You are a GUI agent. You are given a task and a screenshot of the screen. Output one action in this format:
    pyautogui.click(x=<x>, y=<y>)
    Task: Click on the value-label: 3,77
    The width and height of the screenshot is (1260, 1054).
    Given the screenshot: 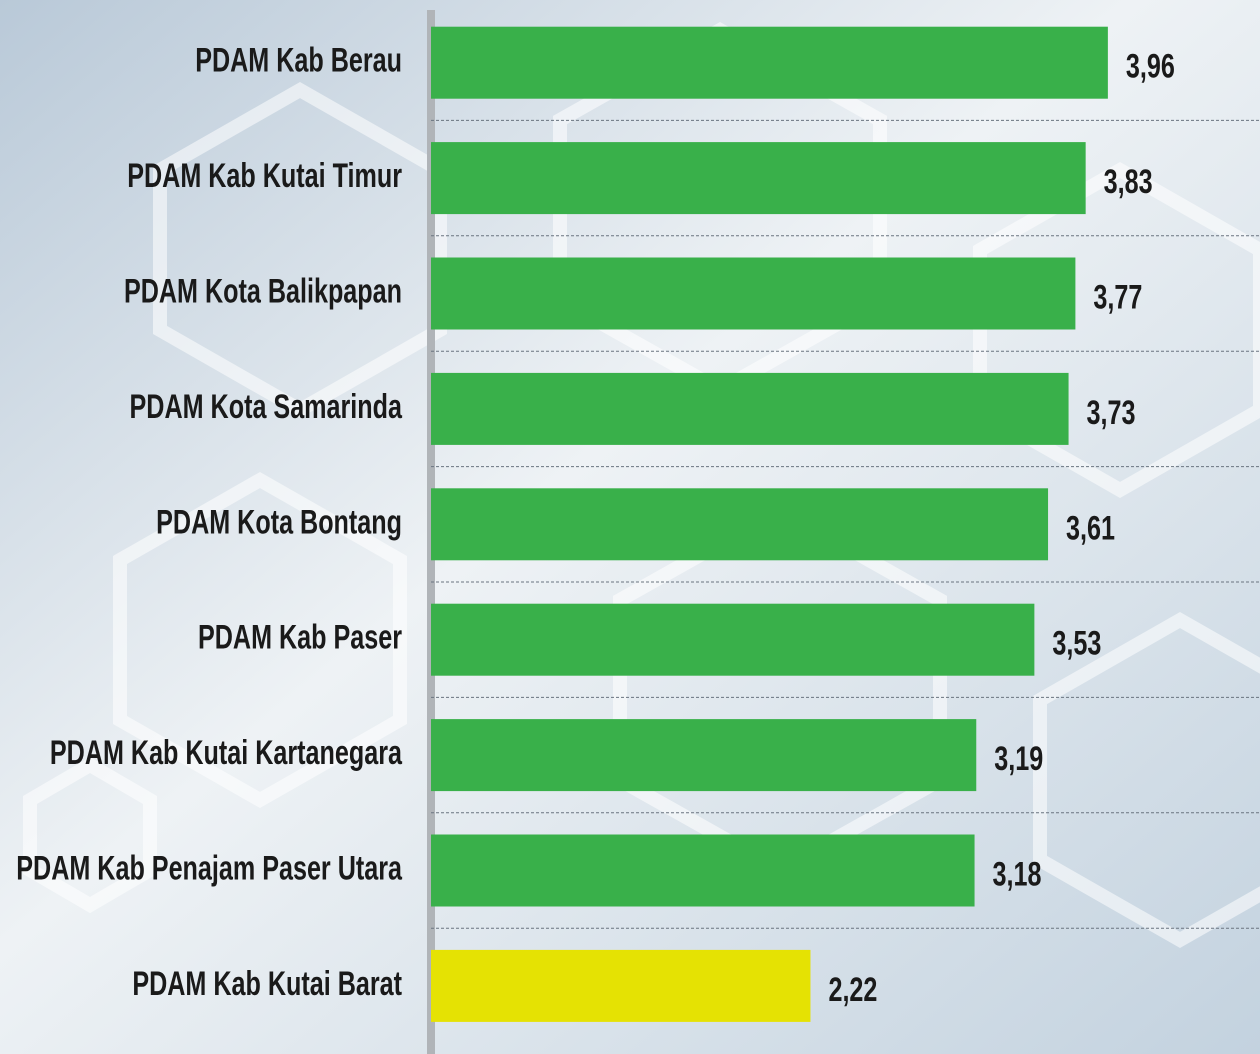 What is the action you would take?
    pyautogui.click(x=1117, y=298)
    